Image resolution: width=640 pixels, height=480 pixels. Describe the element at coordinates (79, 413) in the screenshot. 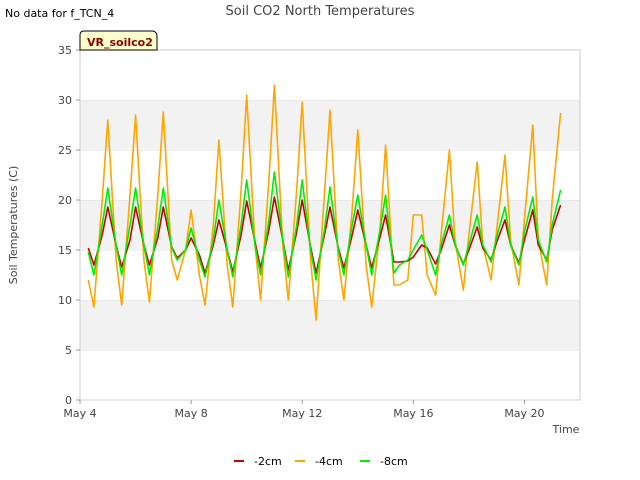

I see `x-tick-label: May 4` at that location.